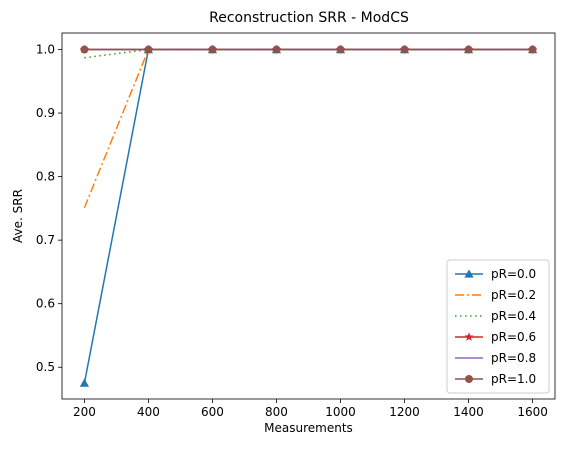 The image size is (567, 453). Describe the element at coordinates (468, 412) in the screenshot. I see `x-tick-label: 1400` at that location.